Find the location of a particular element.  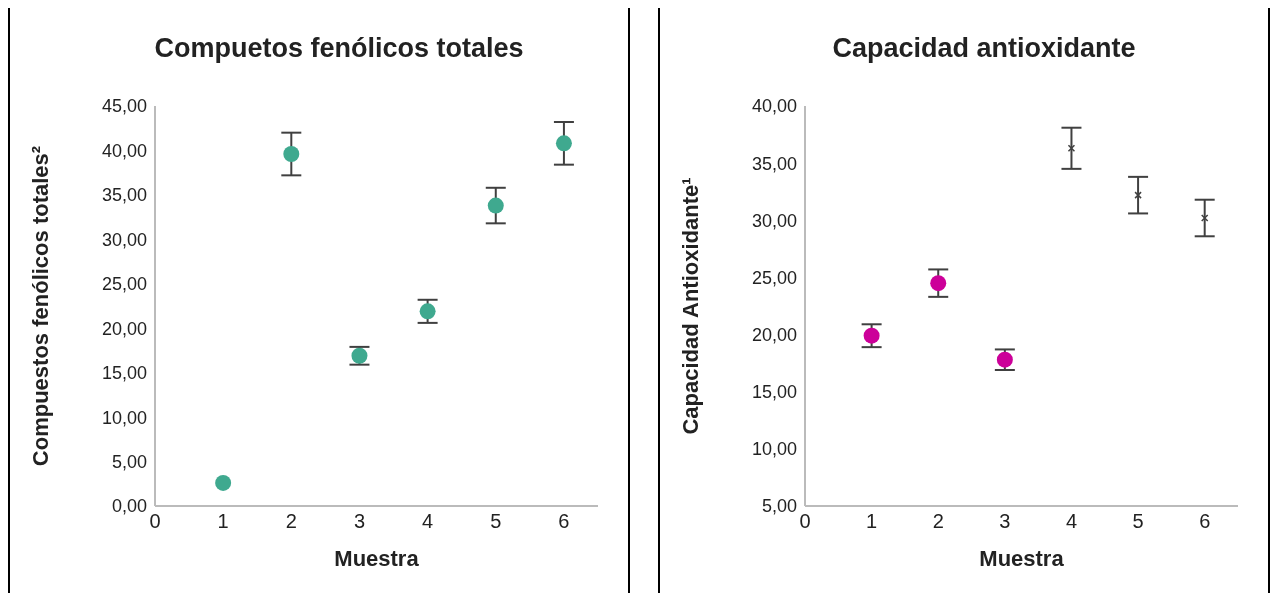

y-axis-title: Compuestos fenólicos totales² is located at coordinates (40, 306).